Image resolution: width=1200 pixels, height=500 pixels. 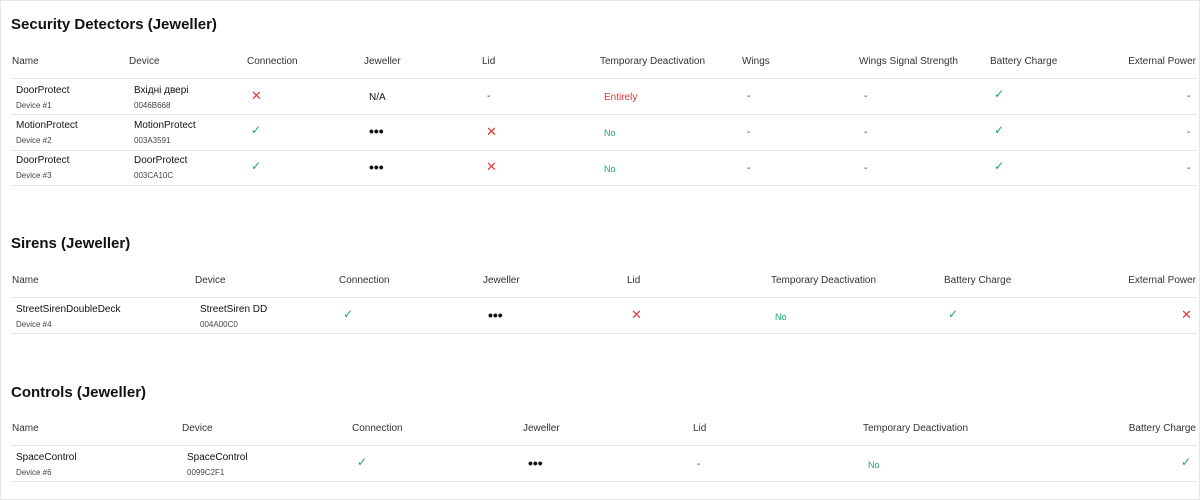 I want to click on section-title: Sirens (Jeweller), so click(x=71, y=243).